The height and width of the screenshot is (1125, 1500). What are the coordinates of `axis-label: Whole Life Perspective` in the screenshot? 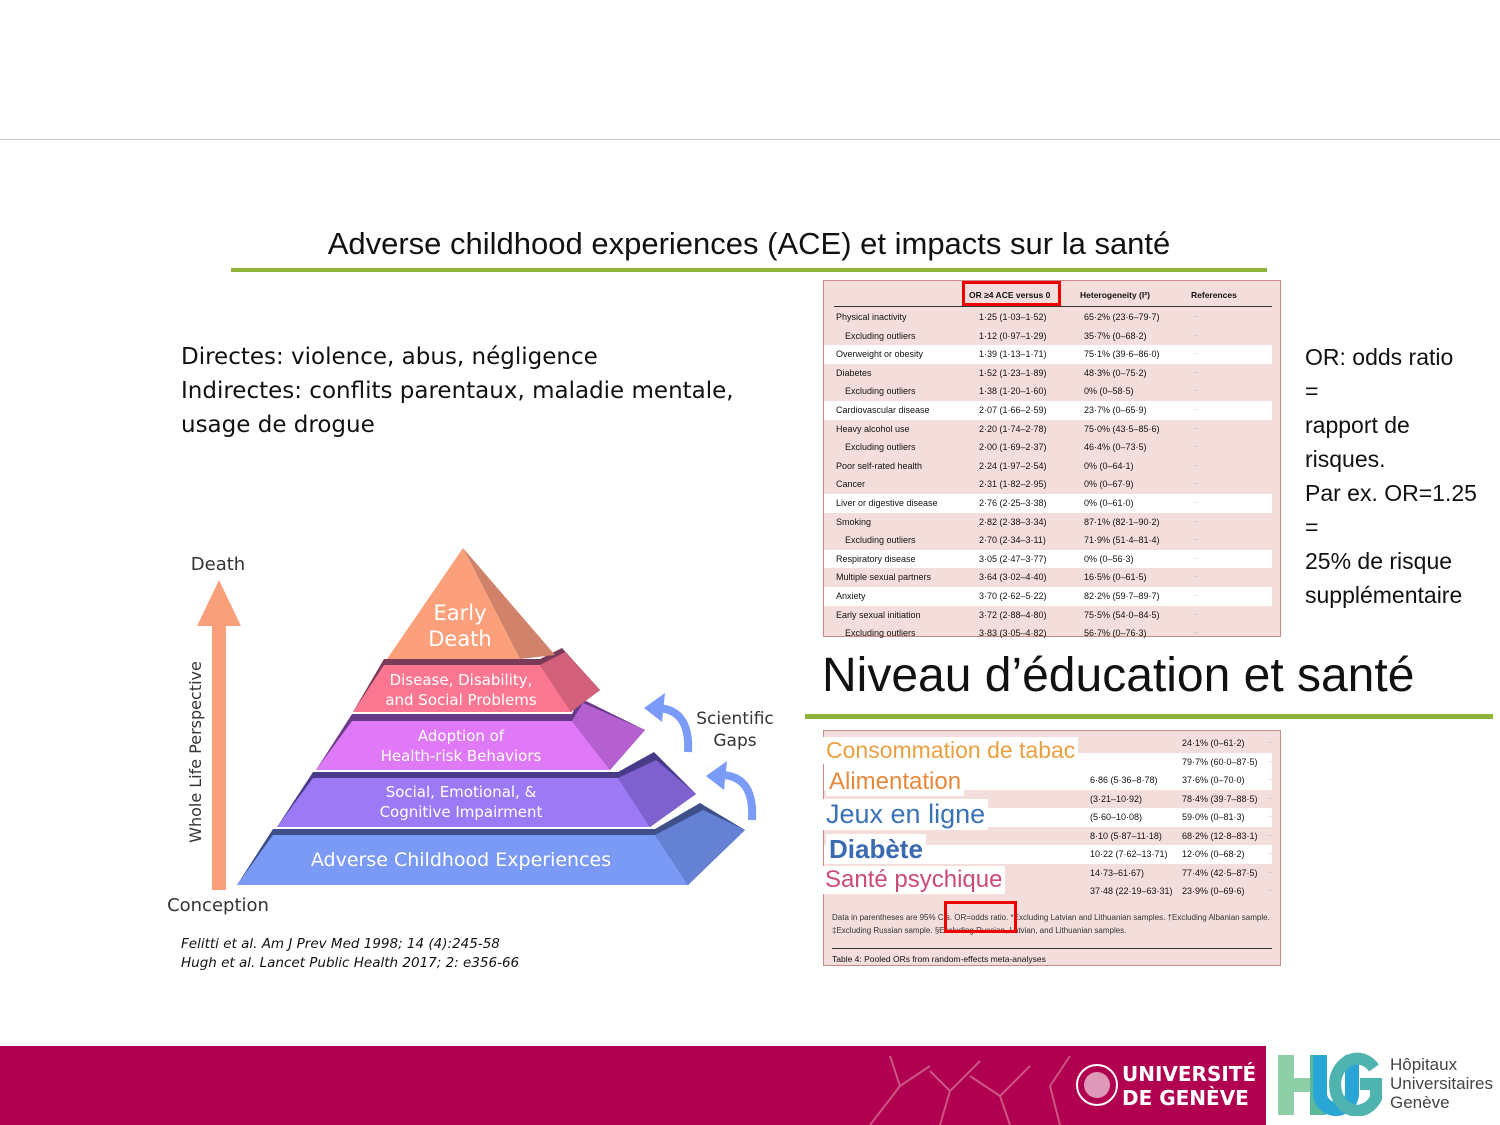 It's located at (195, 752).